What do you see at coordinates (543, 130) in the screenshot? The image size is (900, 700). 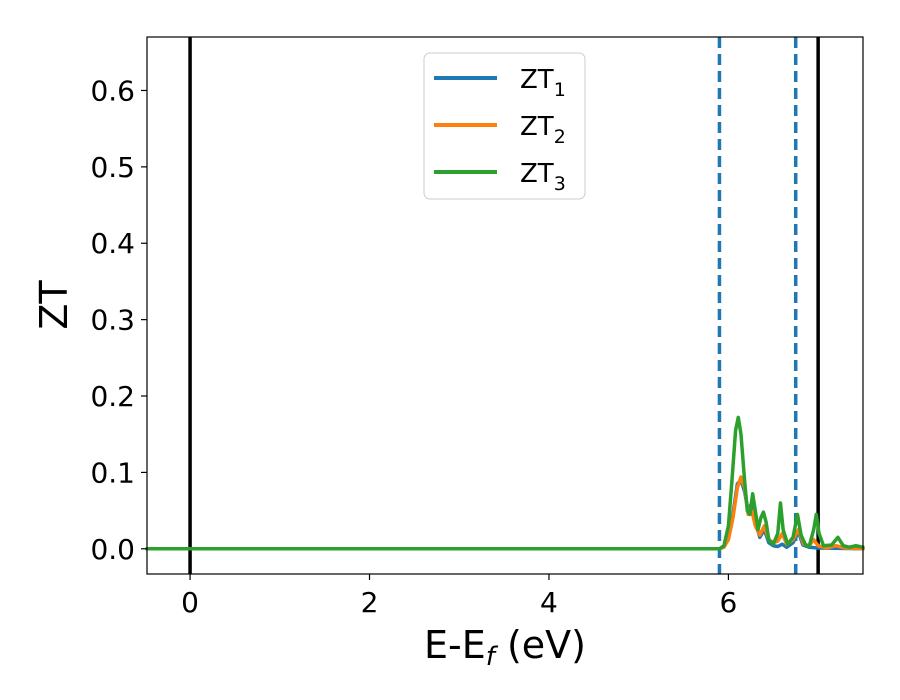 I see `legend-label-2: ZT2` at bounding box center [543, 130].